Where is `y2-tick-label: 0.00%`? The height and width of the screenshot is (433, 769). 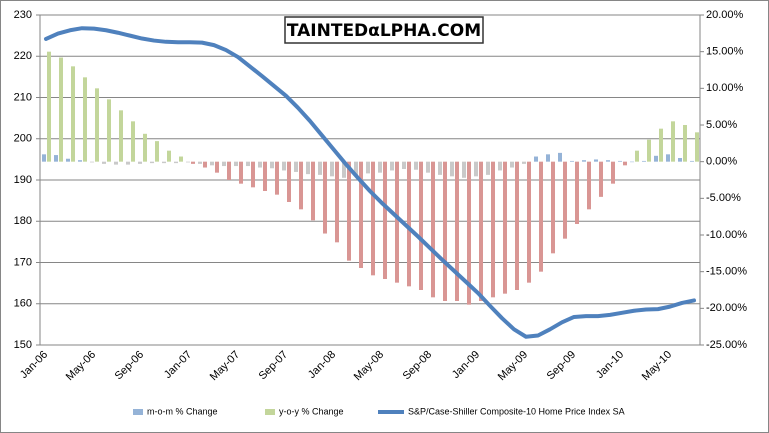
y2-tick-label: 0.00% is located at coordinates (721, 162).